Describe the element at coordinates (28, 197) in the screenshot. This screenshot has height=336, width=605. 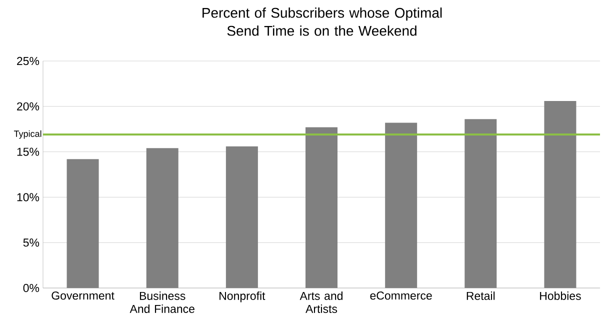
I see `y-tick-label: 10%` at that location.